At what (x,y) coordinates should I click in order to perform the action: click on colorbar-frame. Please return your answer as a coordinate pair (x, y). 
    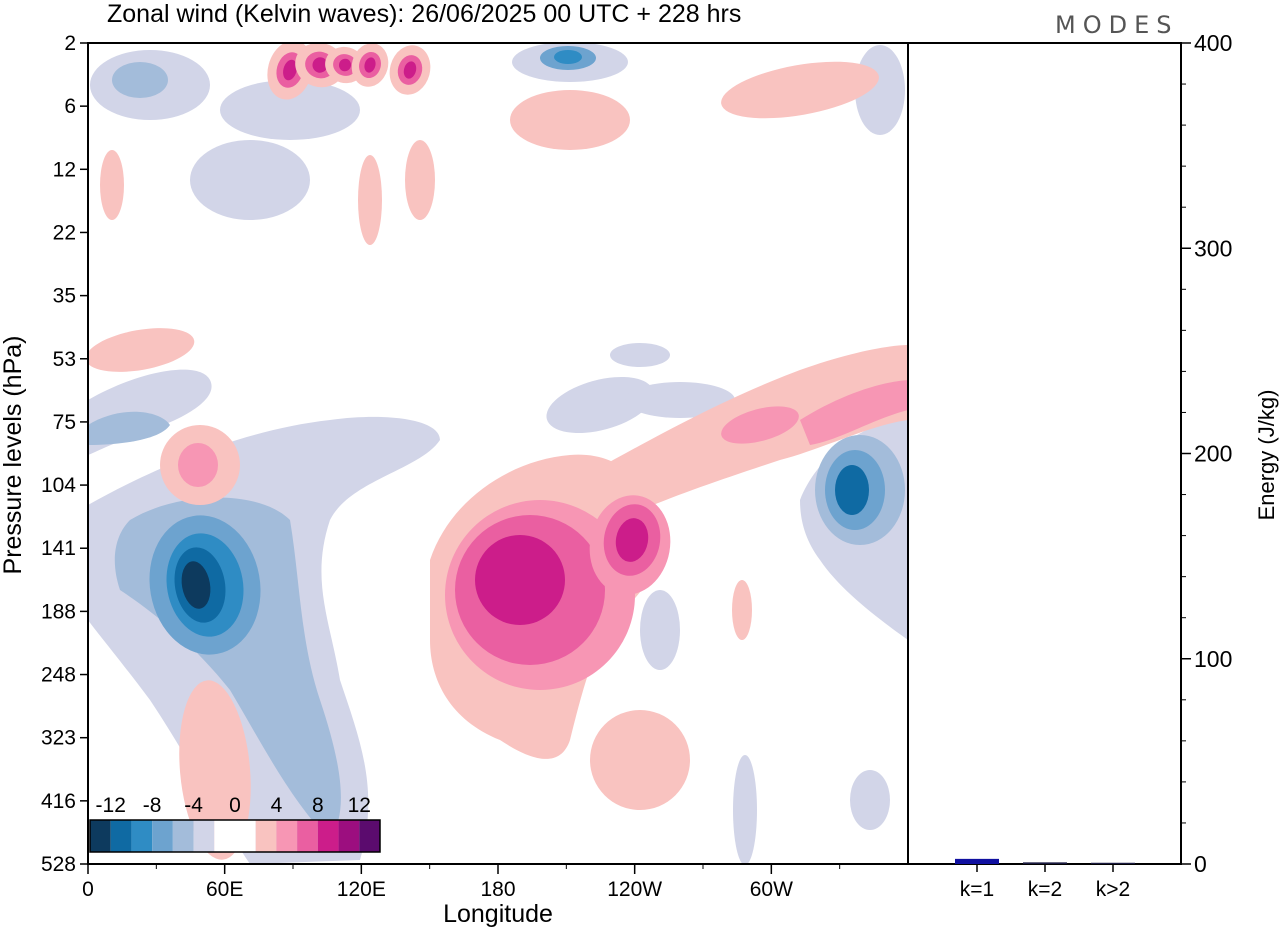
    Looking at the image, I should click on (235, 836).